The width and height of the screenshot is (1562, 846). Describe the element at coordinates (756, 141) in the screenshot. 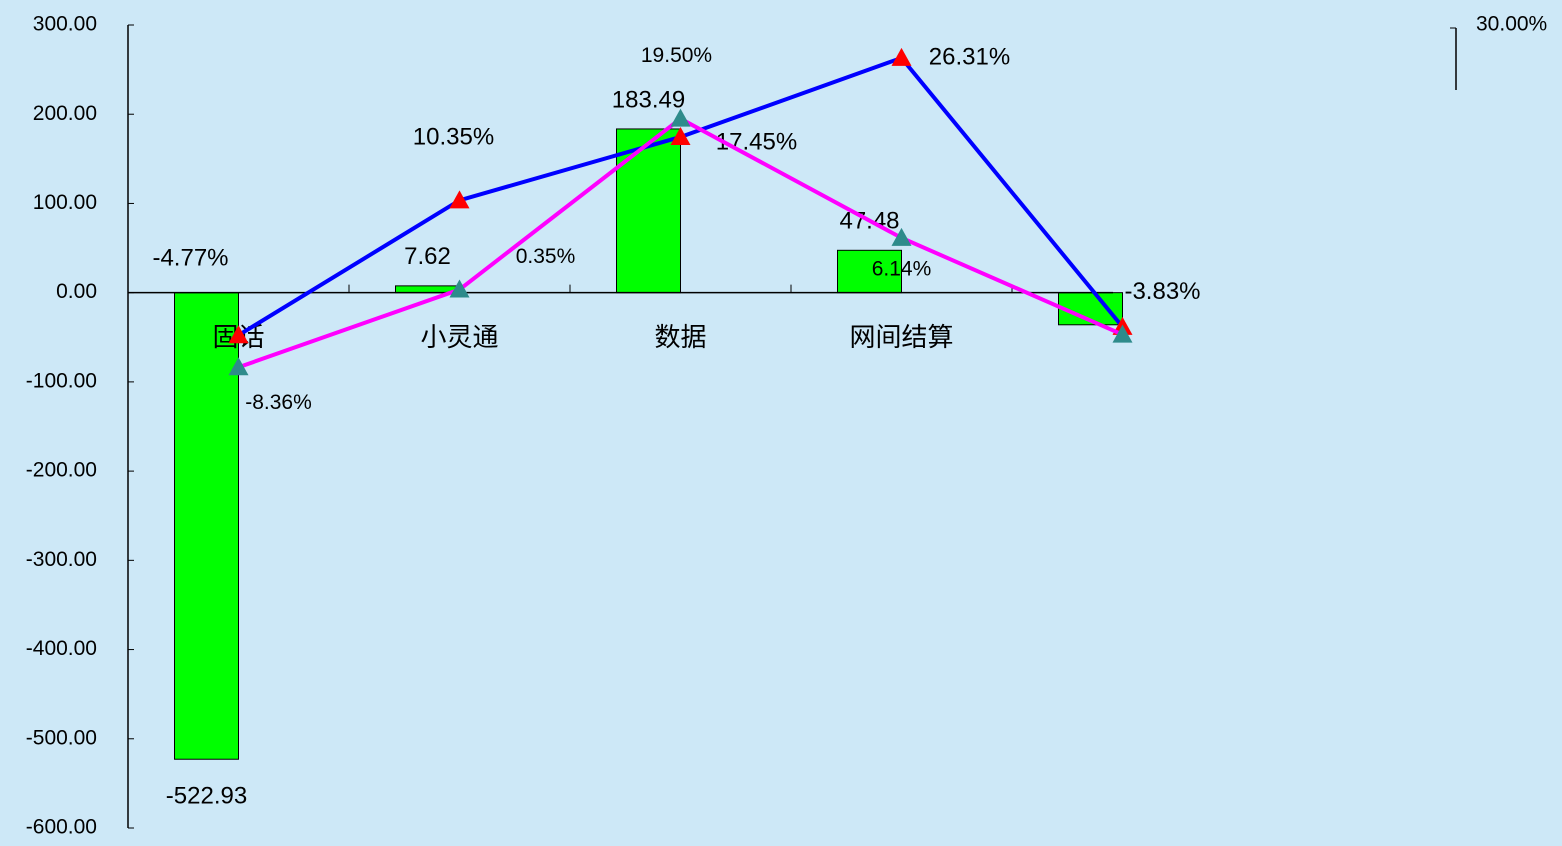

I see `line-value-label: 17.45%` at that location.